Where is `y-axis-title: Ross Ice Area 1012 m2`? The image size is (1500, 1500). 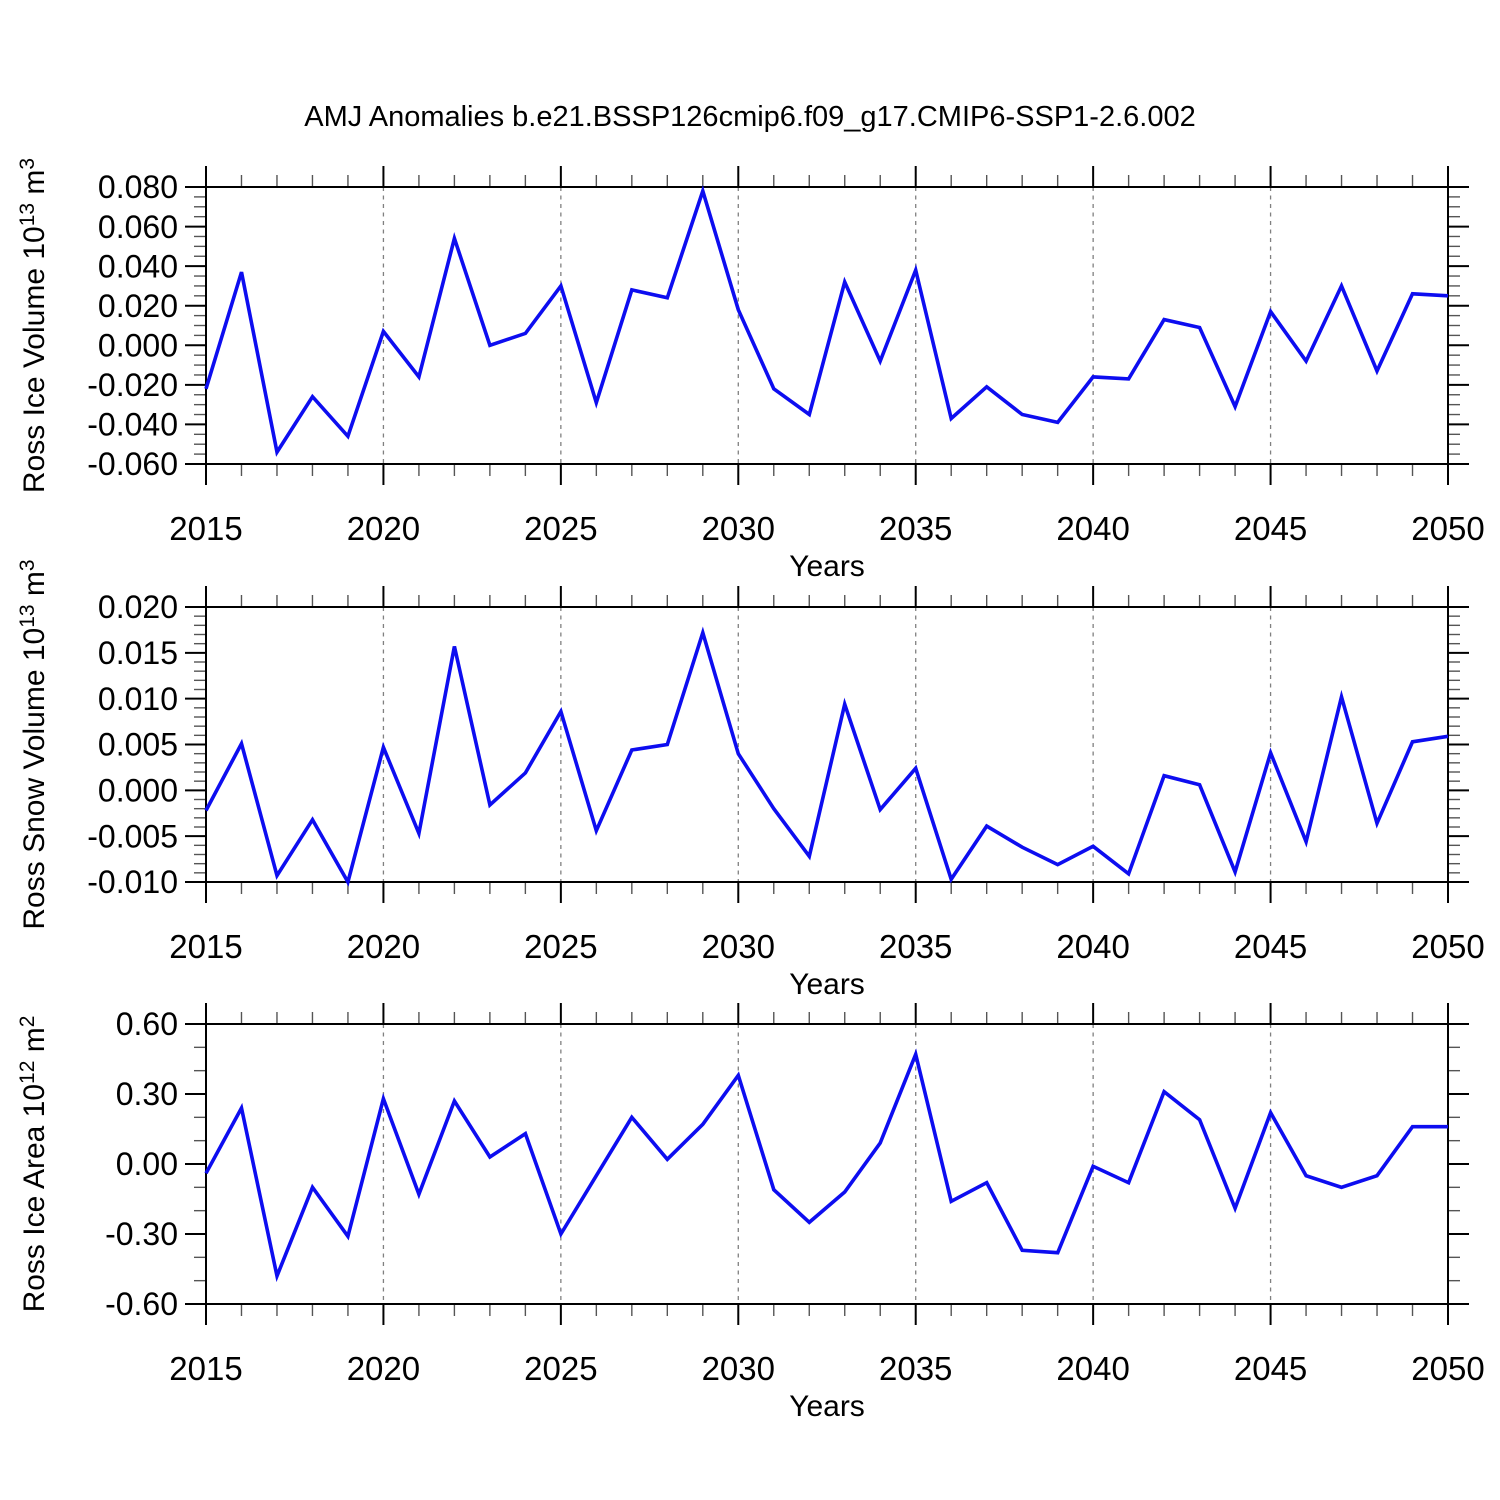
y-axis-title: Ross Ice Area 1012 m2 is located at coordinates (33, 1164).